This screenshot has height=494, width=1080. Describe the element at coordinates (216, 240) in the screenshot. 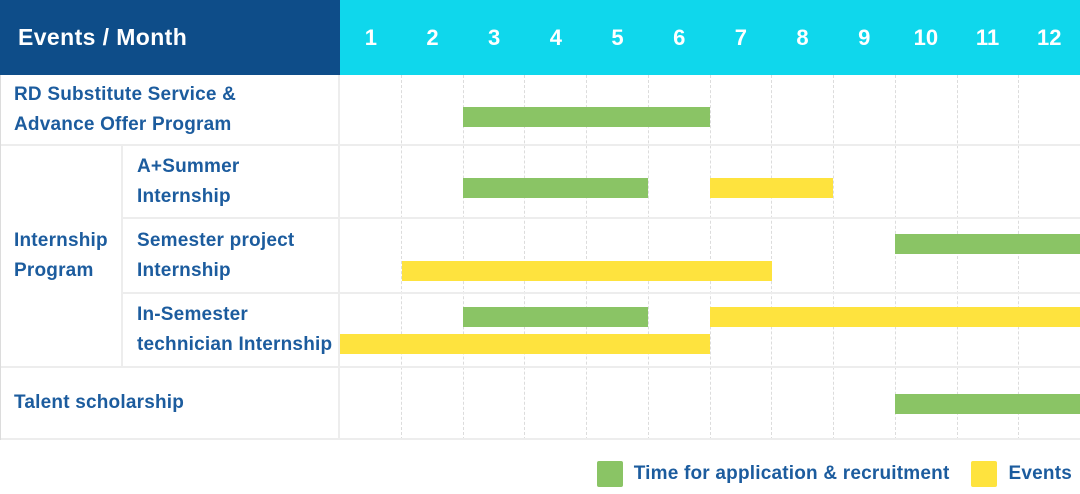

I see `row-label-line: Semester project` at that location.